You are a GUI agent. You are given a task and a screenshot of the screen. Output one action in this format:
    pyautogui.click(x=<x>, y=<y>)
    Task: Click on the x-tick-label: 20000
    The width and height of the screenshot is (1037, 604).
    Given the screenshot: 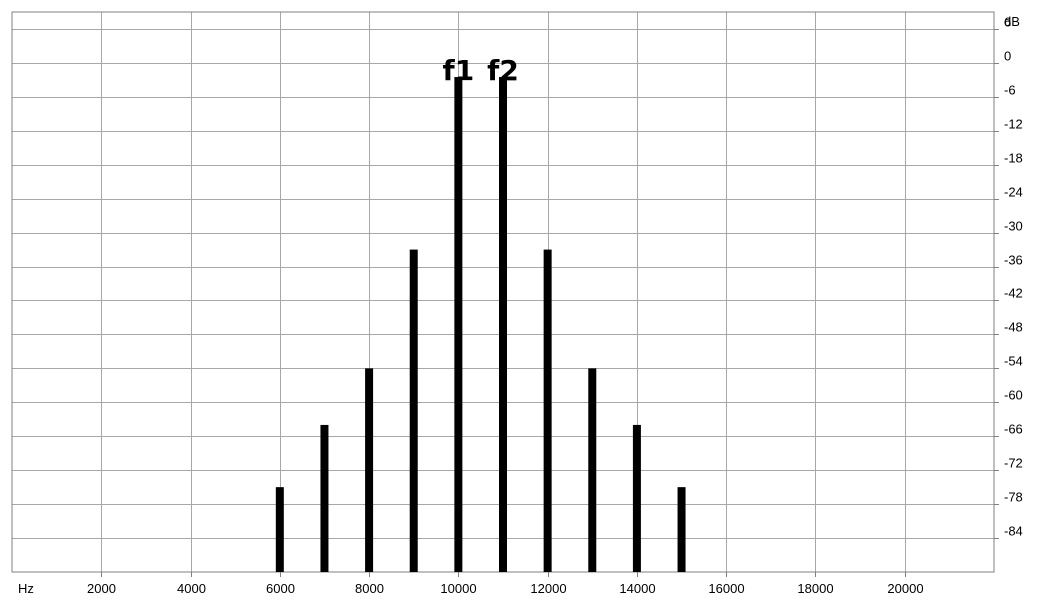 What is the action you would take?
    pyautogui.click(x=905, y=588)
    